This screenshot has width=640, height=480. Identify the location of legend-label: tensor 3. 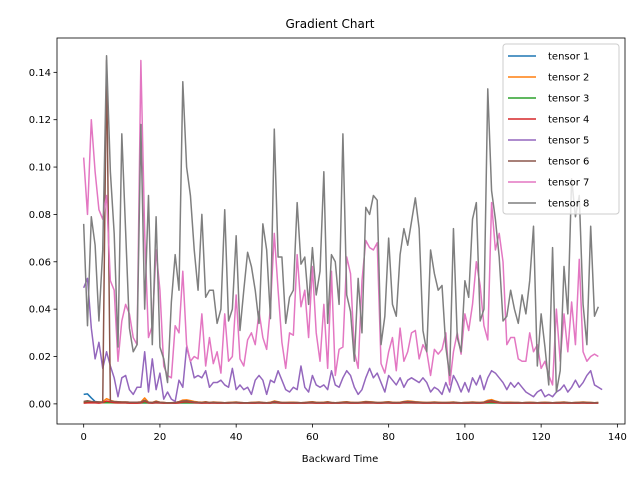
(568, 99).